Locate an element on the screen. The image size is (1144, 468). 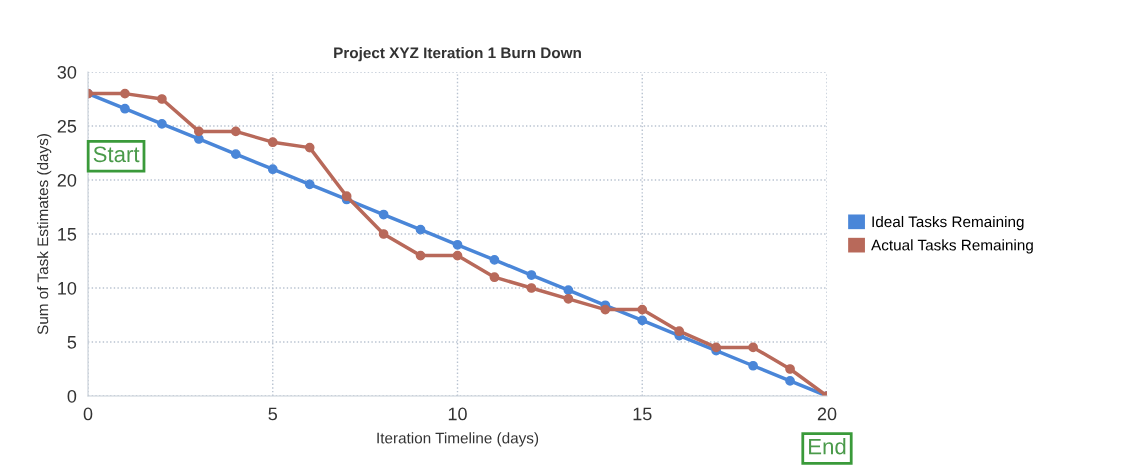
annotation: Start is located at coordinates (116, 154).